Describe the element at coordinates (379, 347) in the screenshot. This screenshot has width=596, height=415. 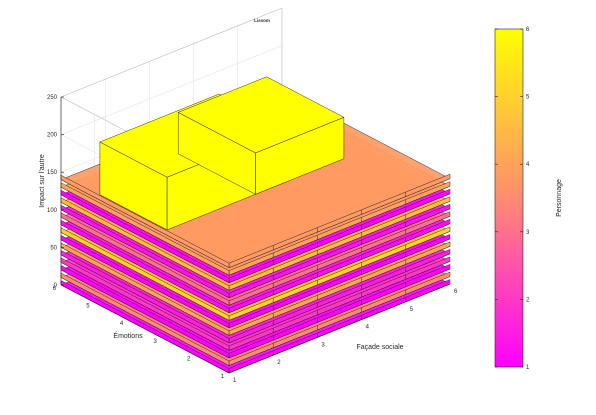
I see `x-axis-label: Façade sociale` at that location.